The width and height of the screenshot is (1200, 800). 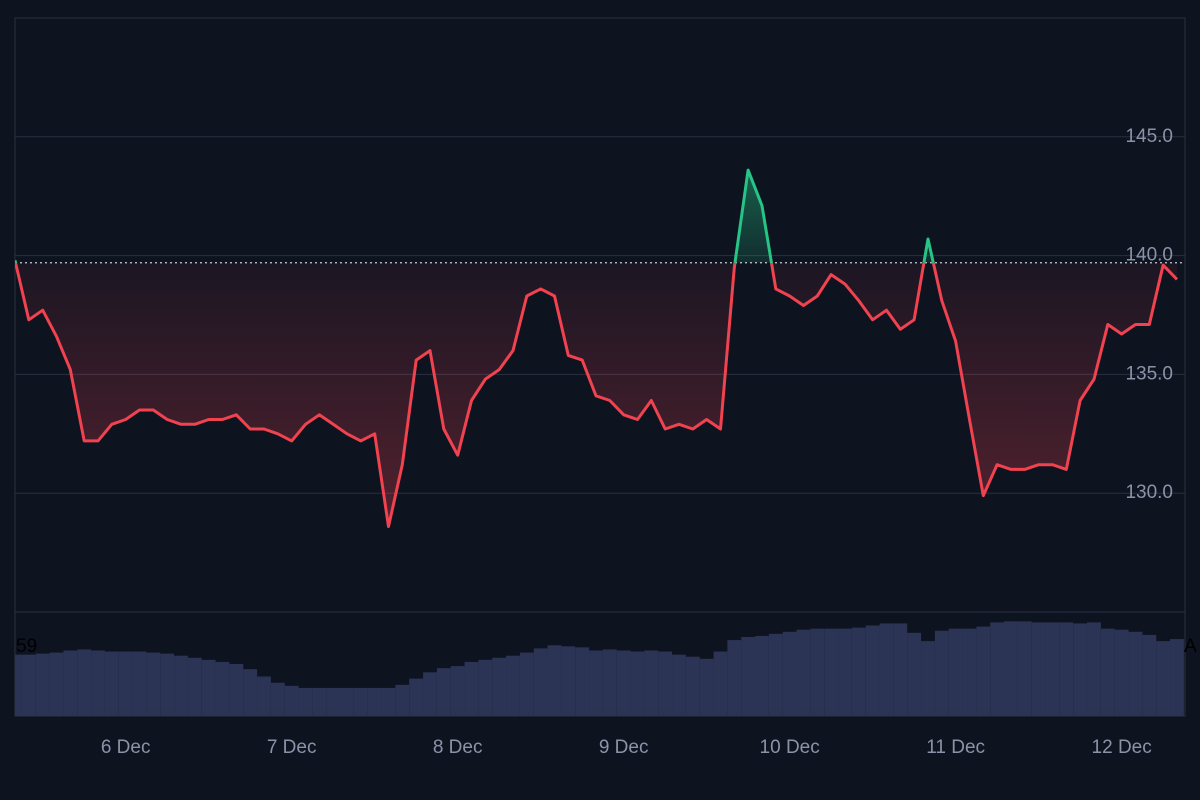 I want to click on x-tick-label: 11 Dec, so click(x=955, y=747).